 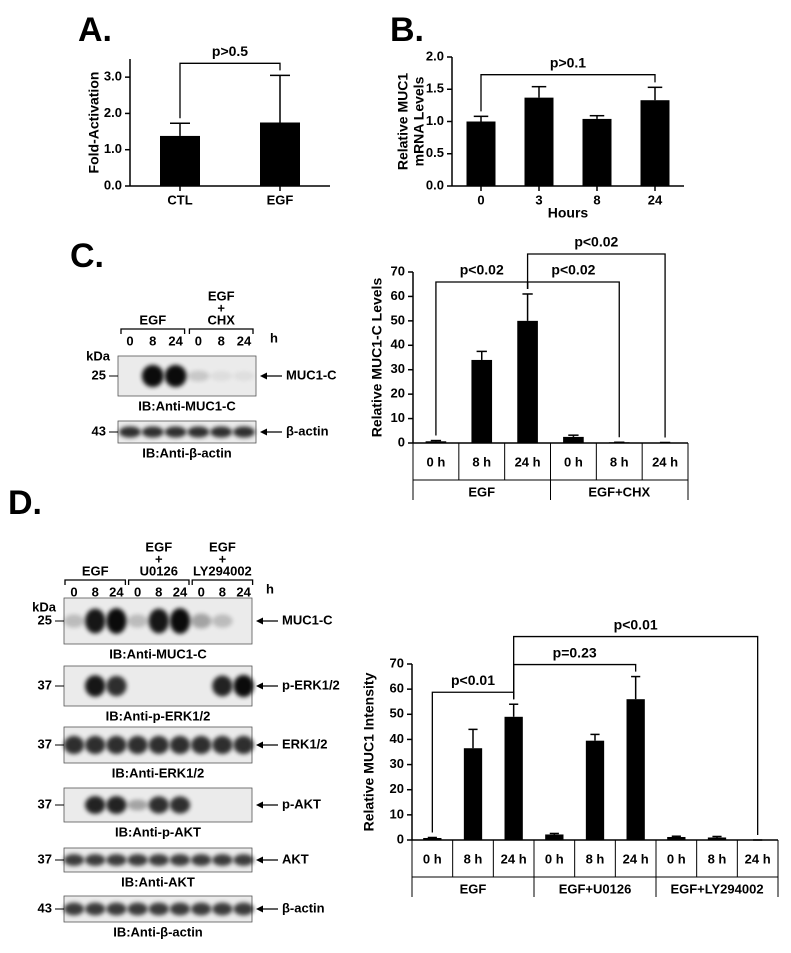 I want to click on x-tick-label: 24 h, so click(x=636, y=858).